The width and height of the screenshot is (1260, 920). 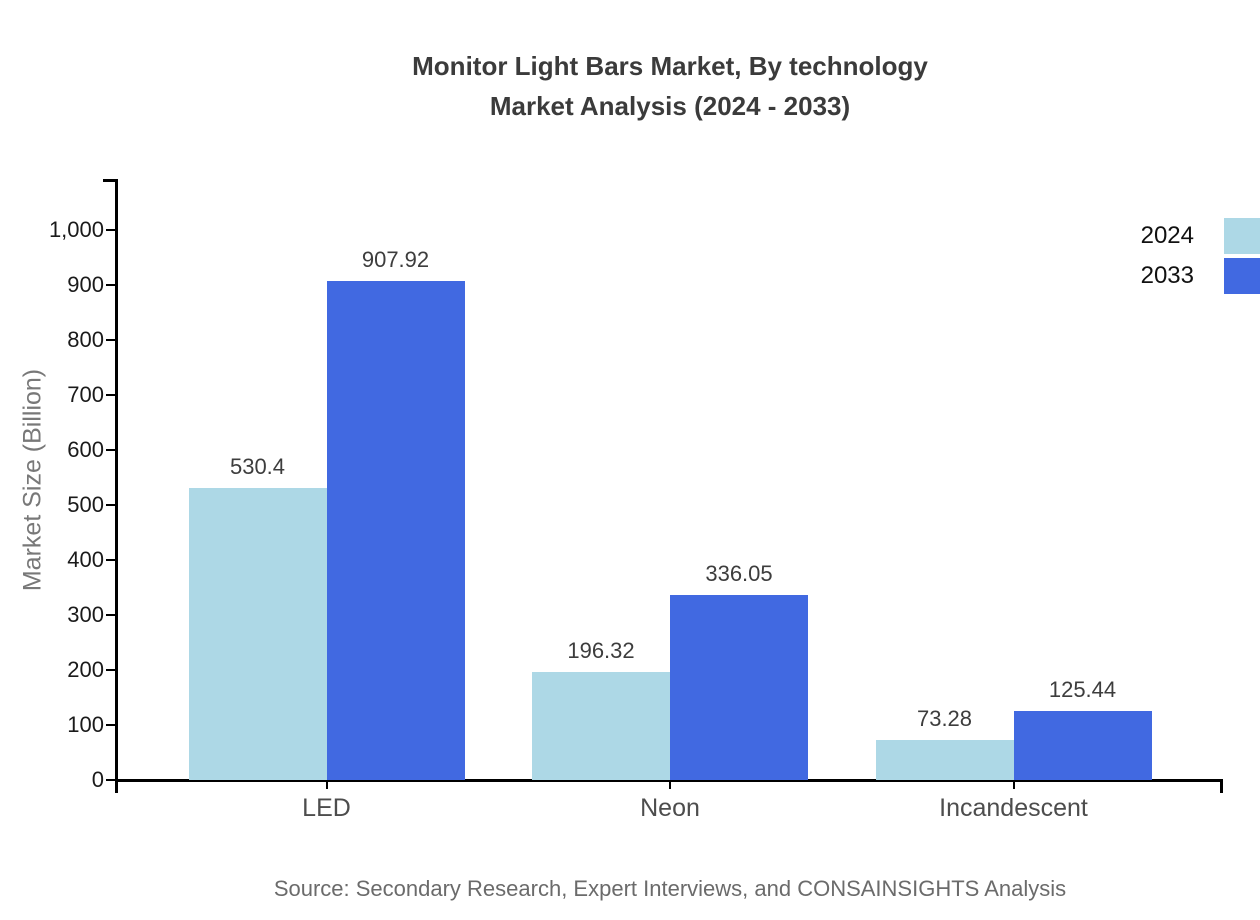 What do you see at coordinates (601, 726) in the screenshot?
I see `bar-Neon-2024` at bounding box center [601, 726].